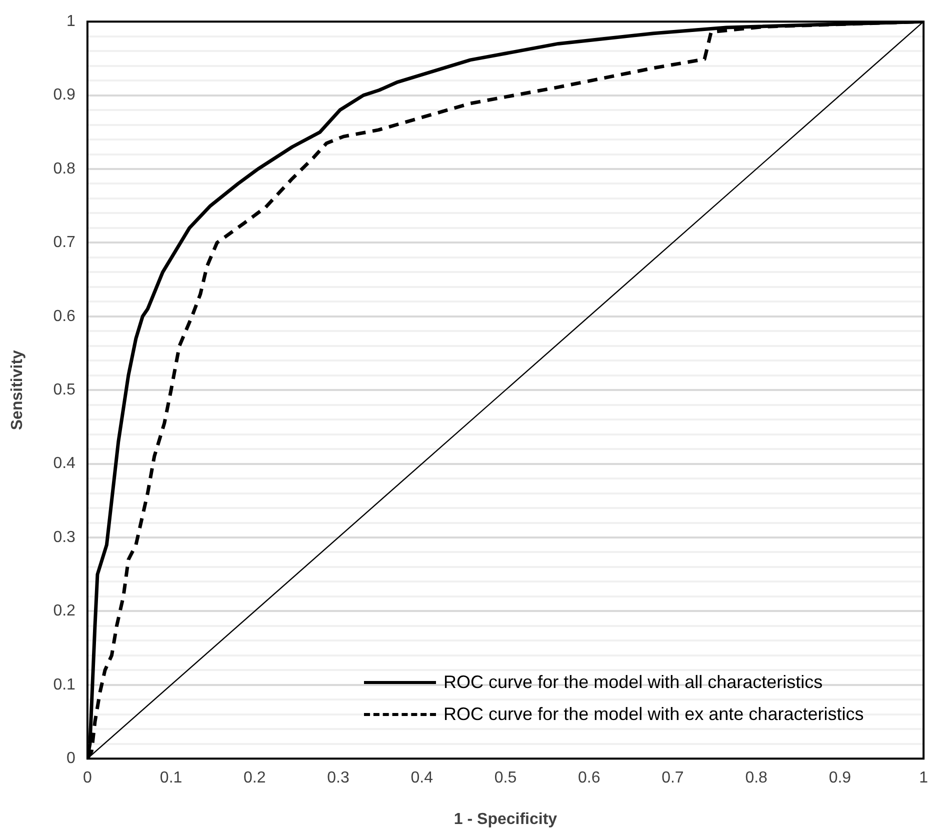 The width and height of the screenshot is (938, 837). I want to click on x-tick-label: 0.1, so click(171, 778).